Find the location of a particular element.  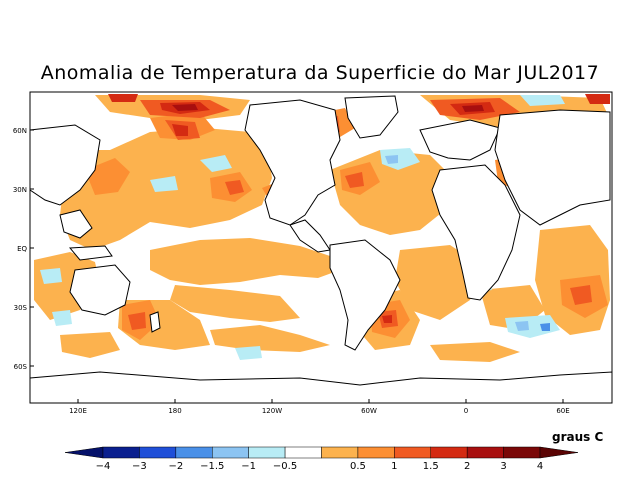

continent-europe is located at coordinates (460, 140).